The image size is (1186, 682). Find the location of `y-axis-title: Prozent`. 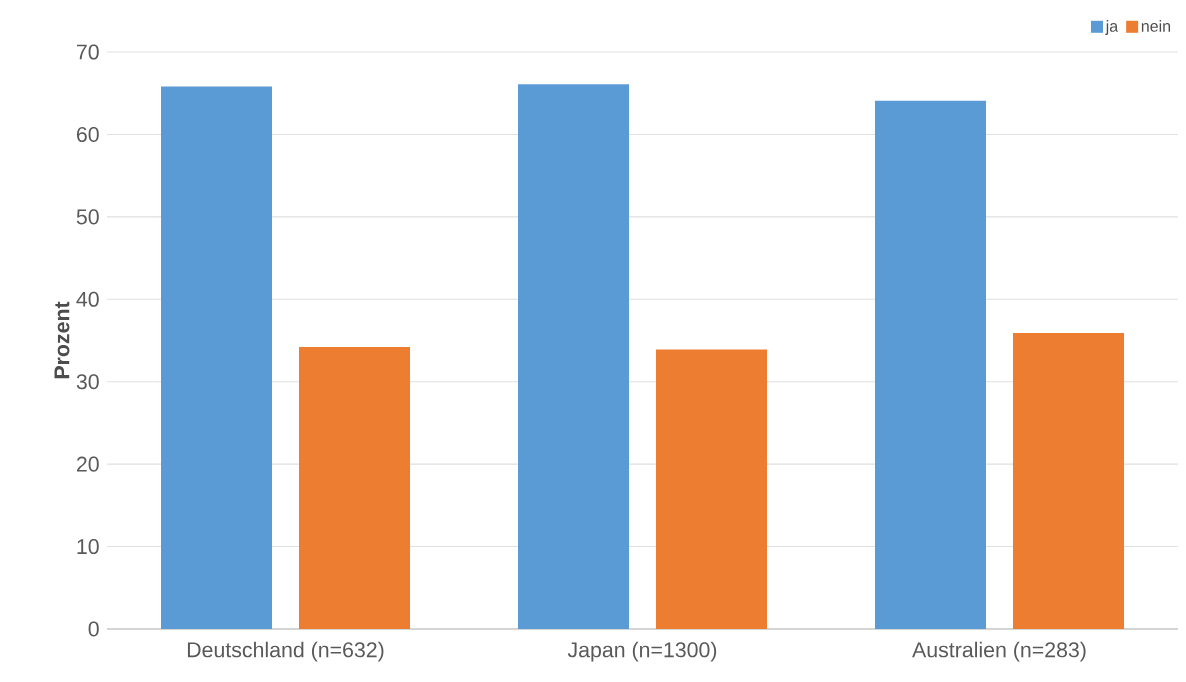

y-axis-title: Prozent is located at coordinates (62, 340).